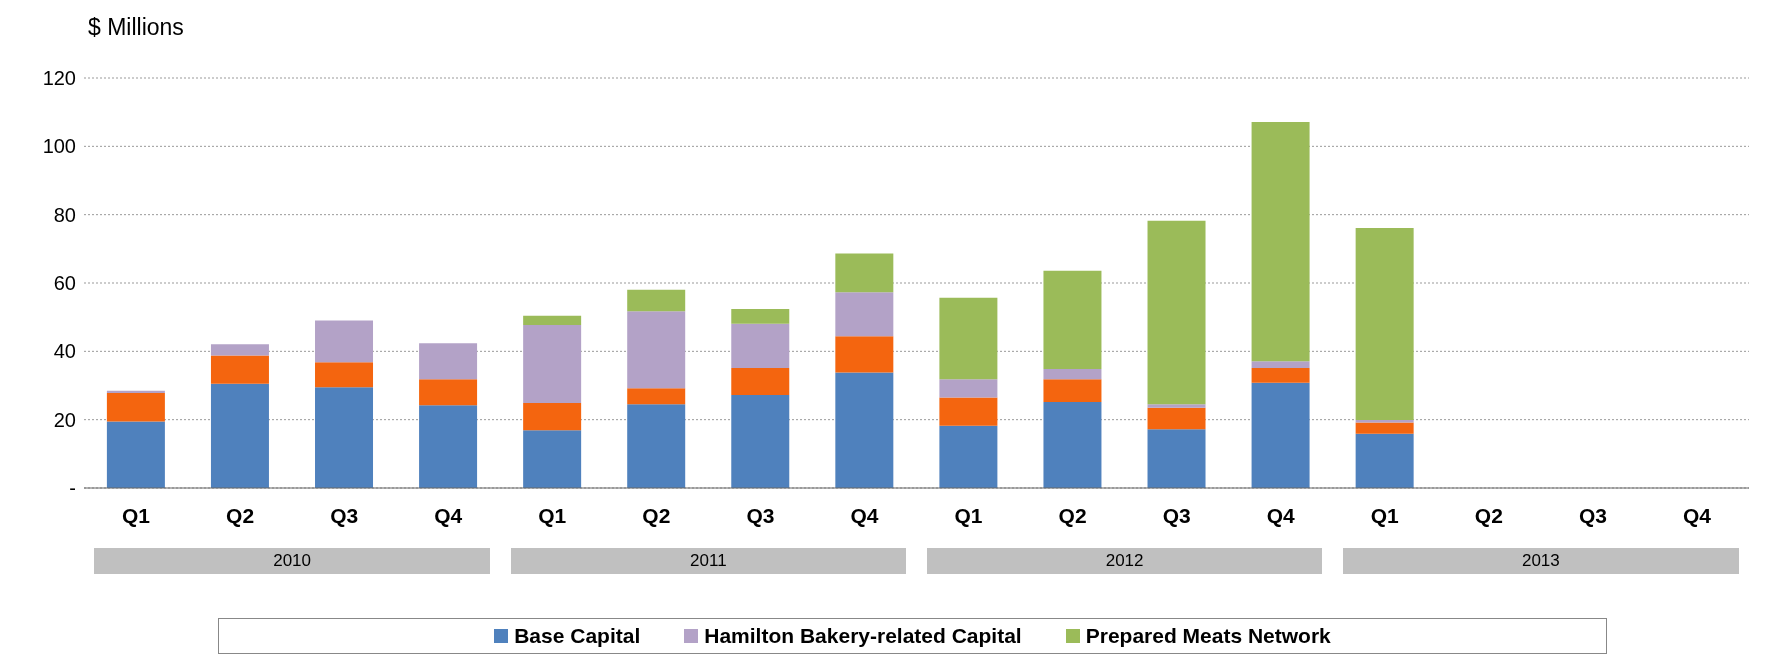  I want to click on y-tick-label: 40, so click(64, 351).